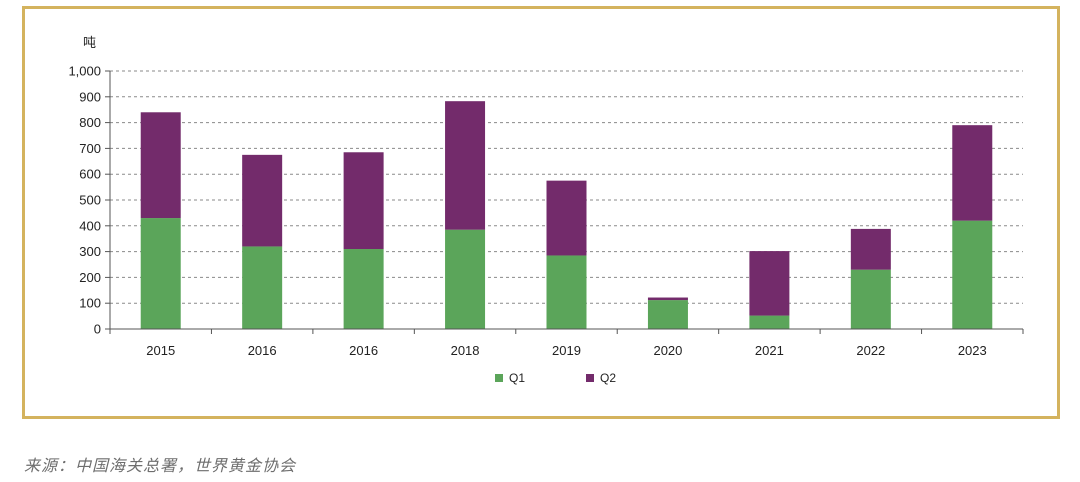  Describe the element at coordinates (90, 148) in the screenshot. I see `y-tick-label: 700` at that location.